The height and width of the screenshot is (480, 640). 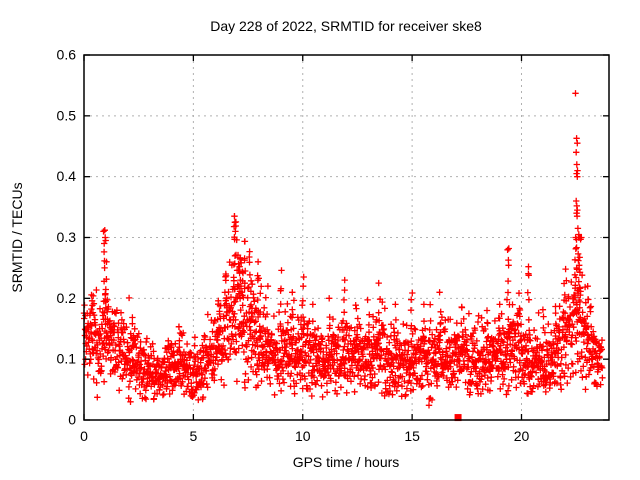 I want to click on gap-marker-square, so click(x=458, y=418).